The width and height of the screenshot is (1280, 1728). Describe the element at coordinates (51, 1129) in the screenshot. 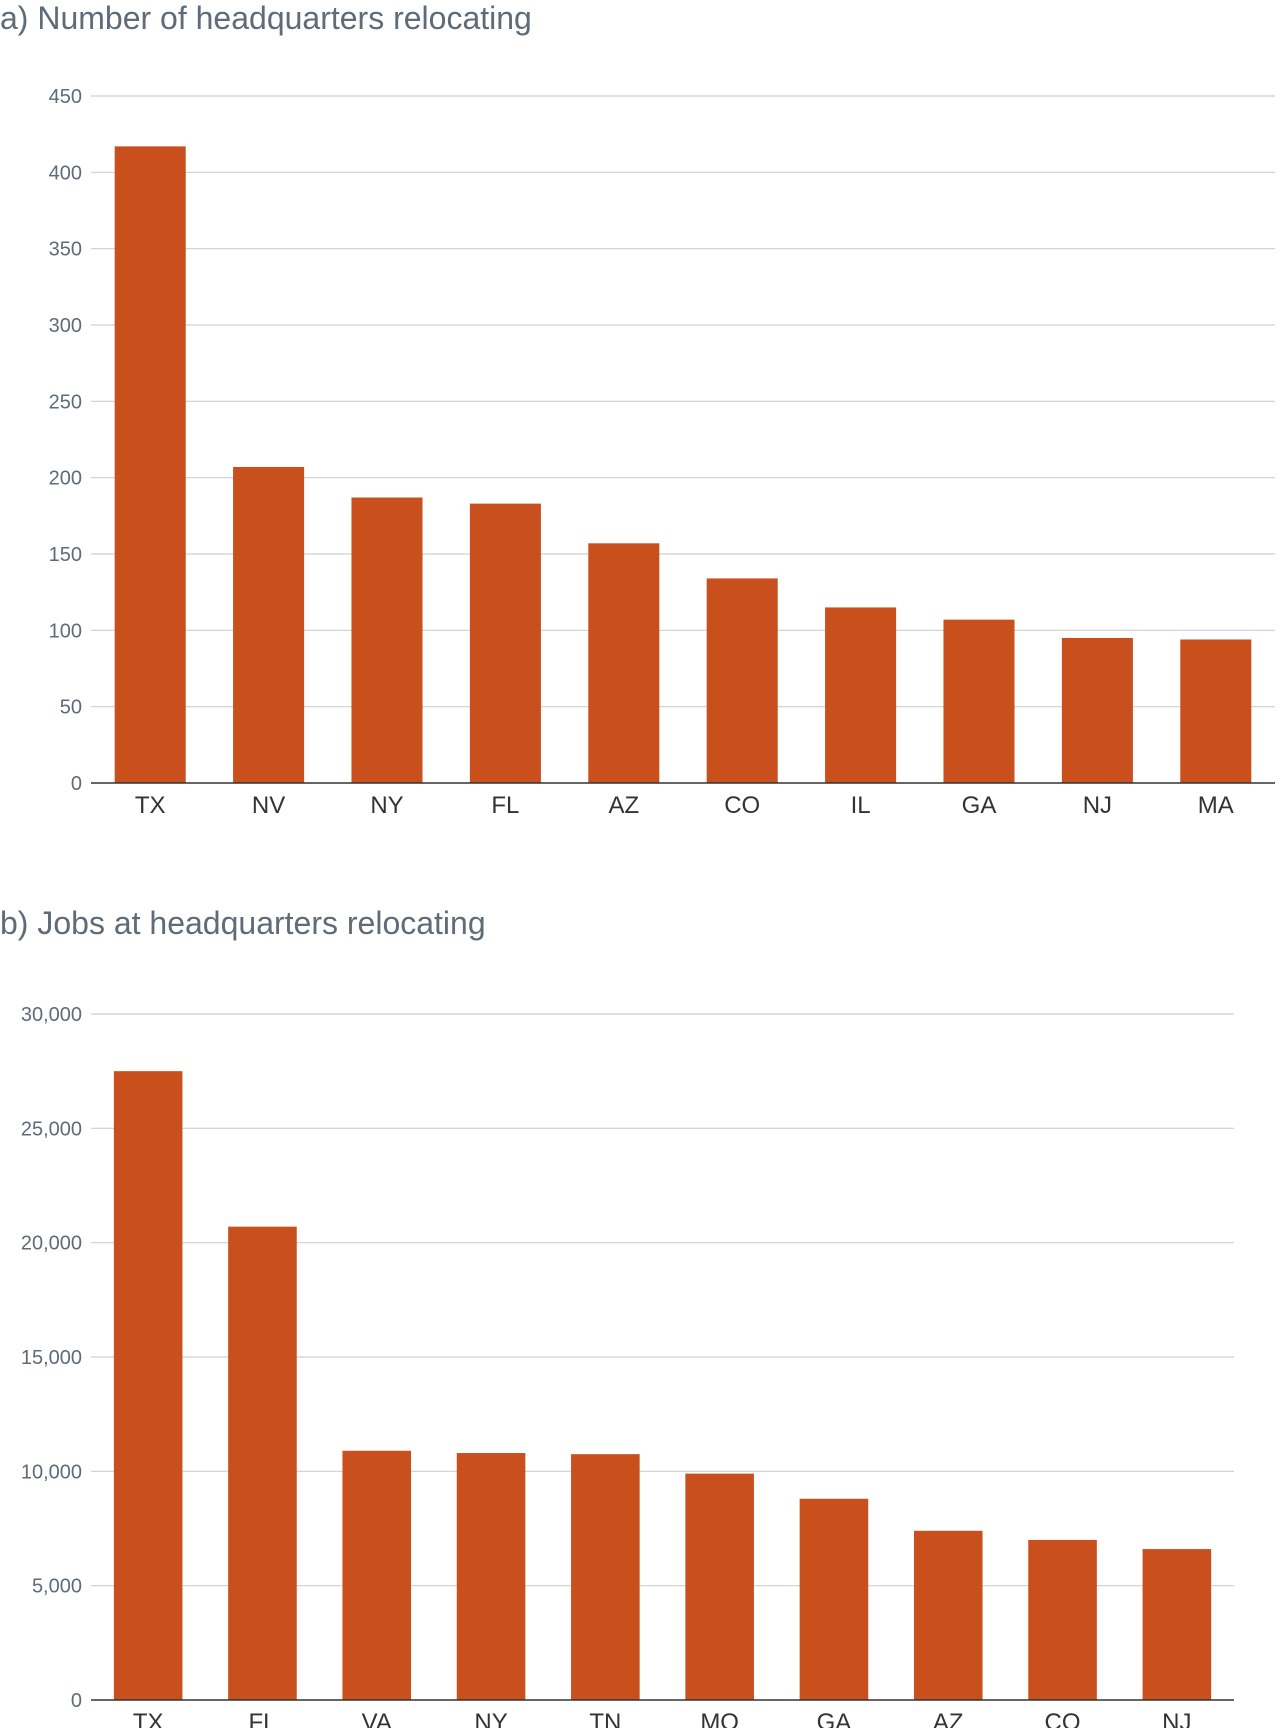

I see `y-tick-label: 25,000` at that location.